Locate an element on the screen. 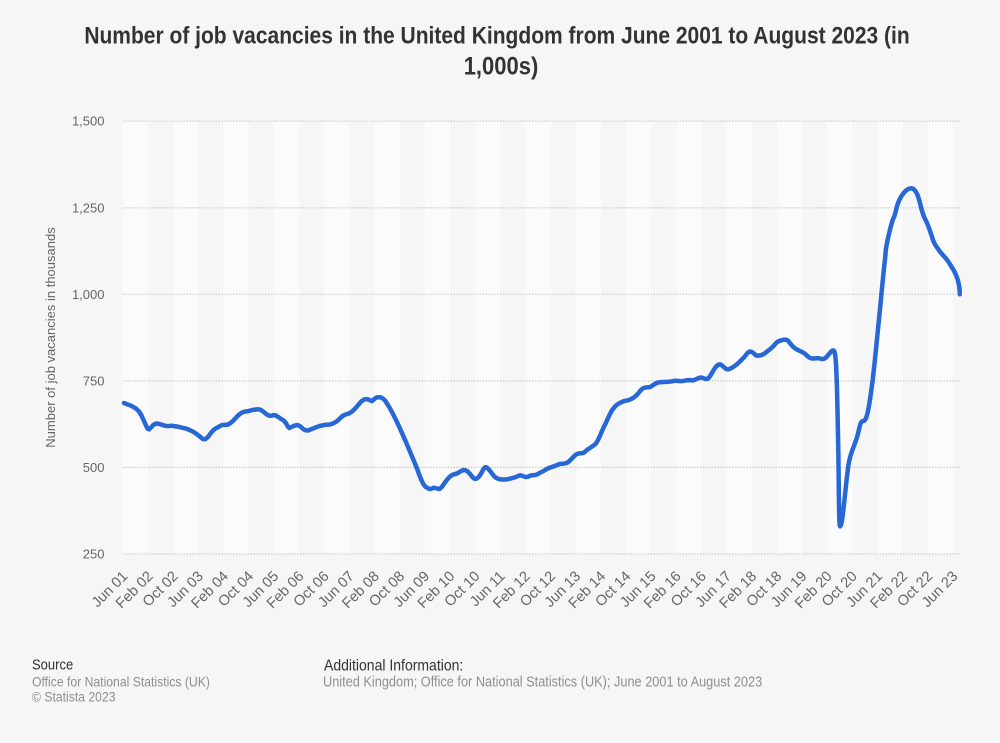 Image resolution: width=1000 pixels, height=743 pixels. svg-text: 1,000 is located at coordinates (88, 294).